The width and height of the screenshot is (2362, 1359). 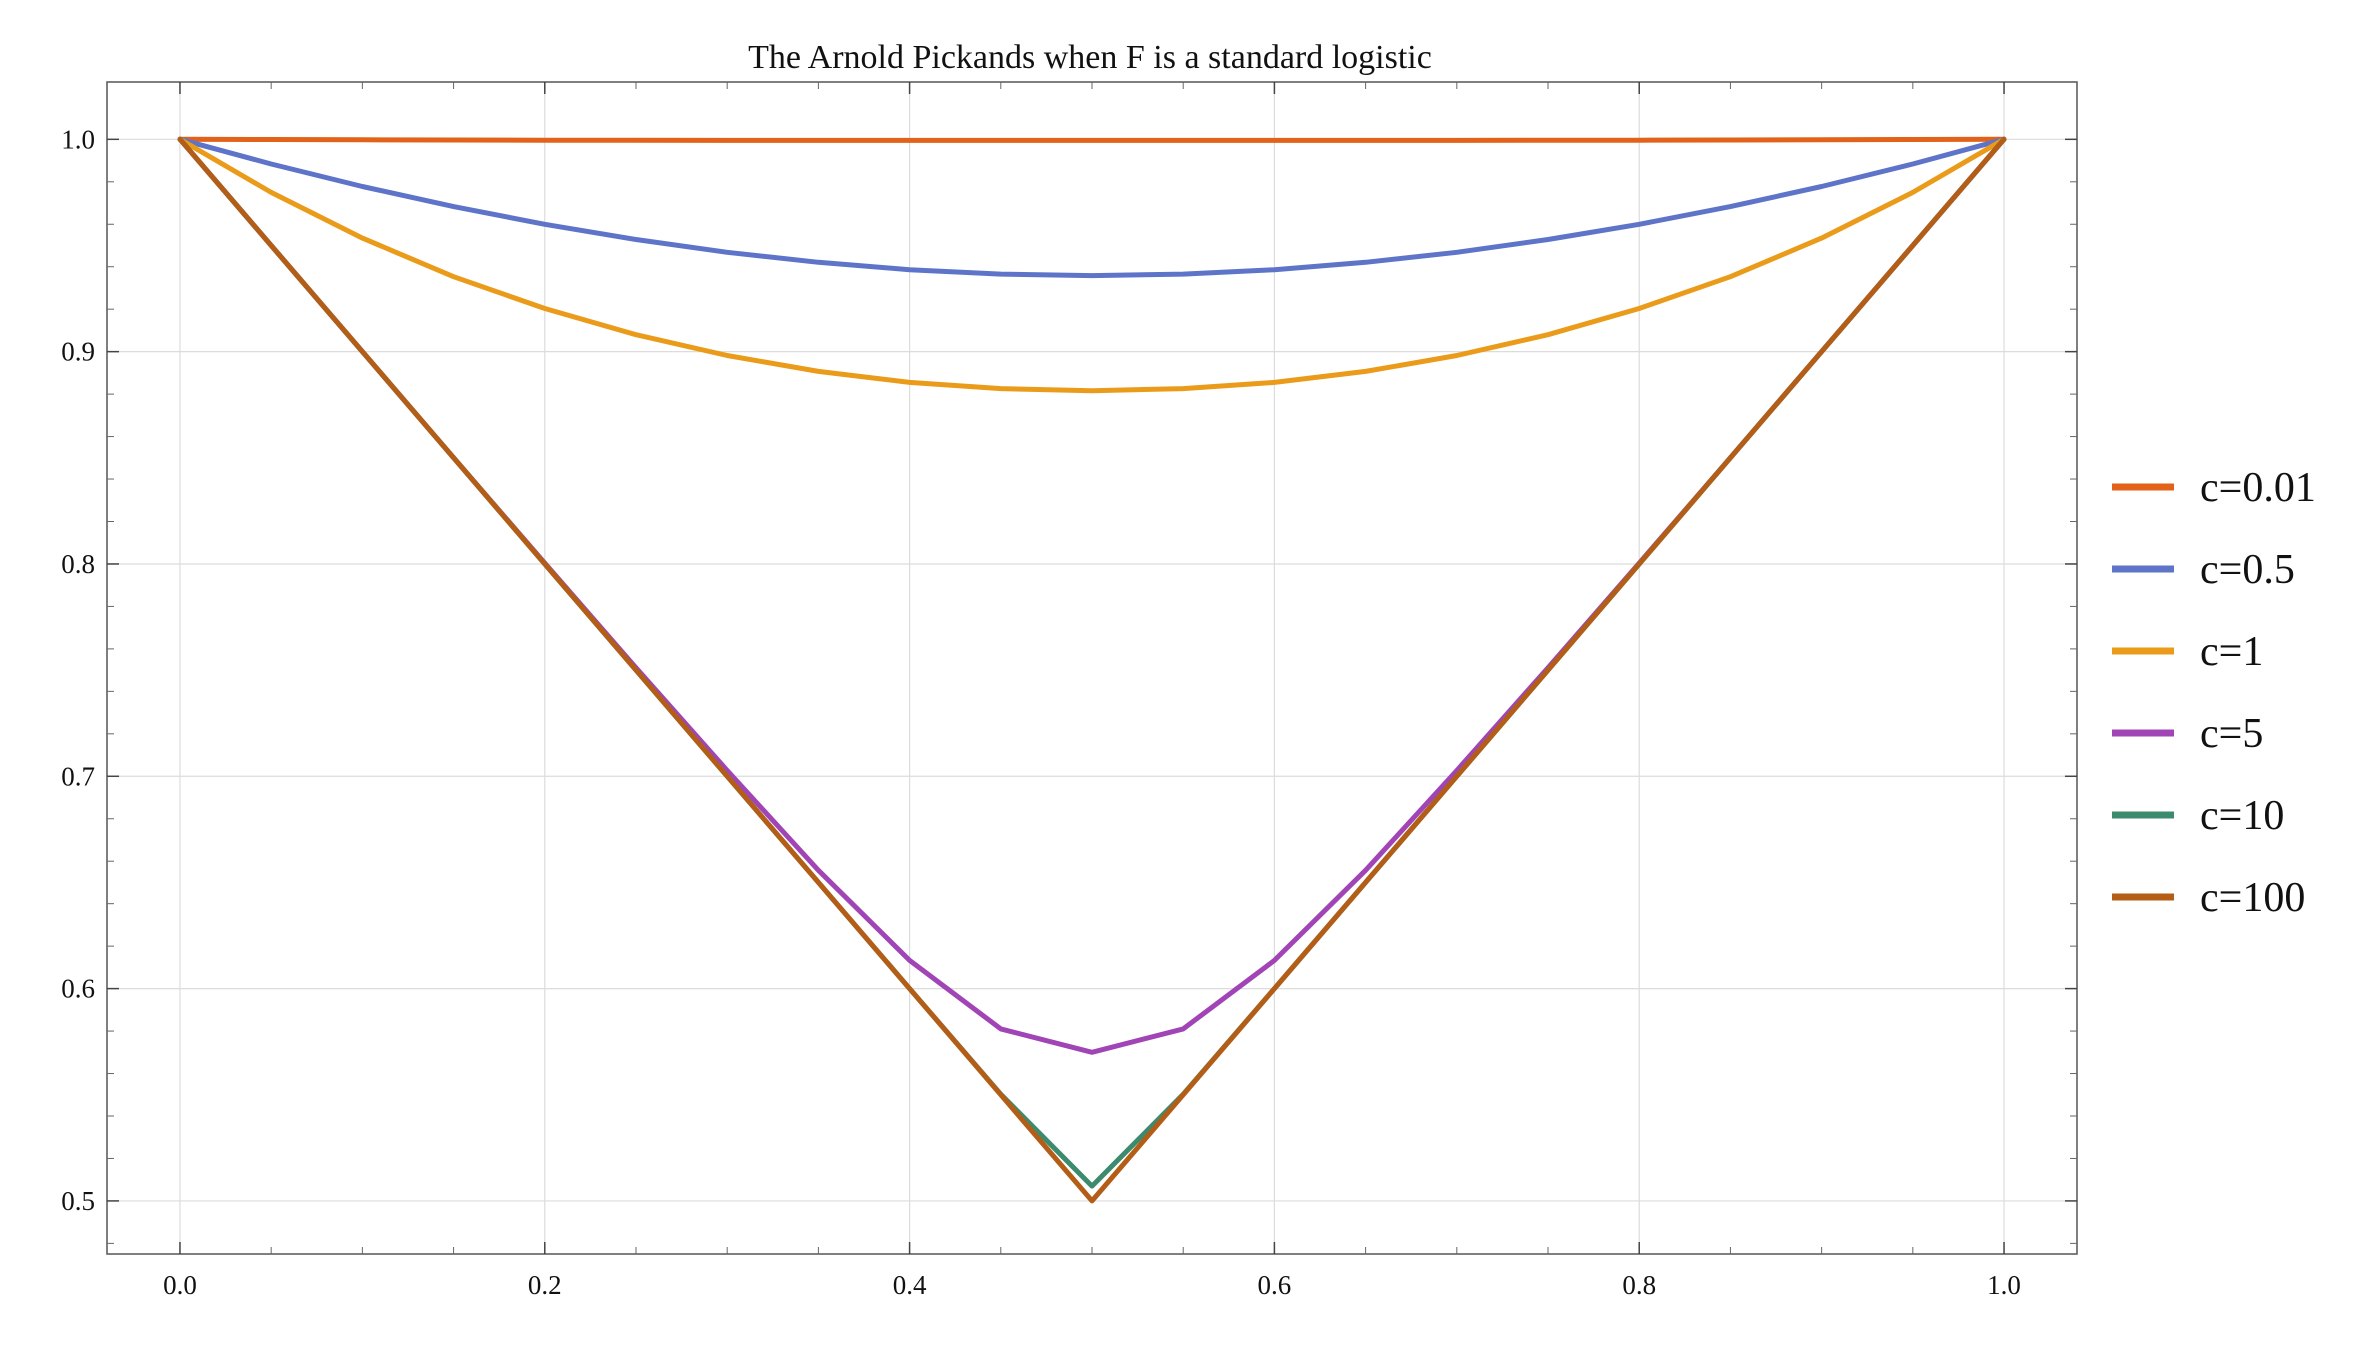 What do you see at coordinates (910, 1285) in the screenshot?
I see `x-tick-label: 0.4` at bounding box center [910, 1285].